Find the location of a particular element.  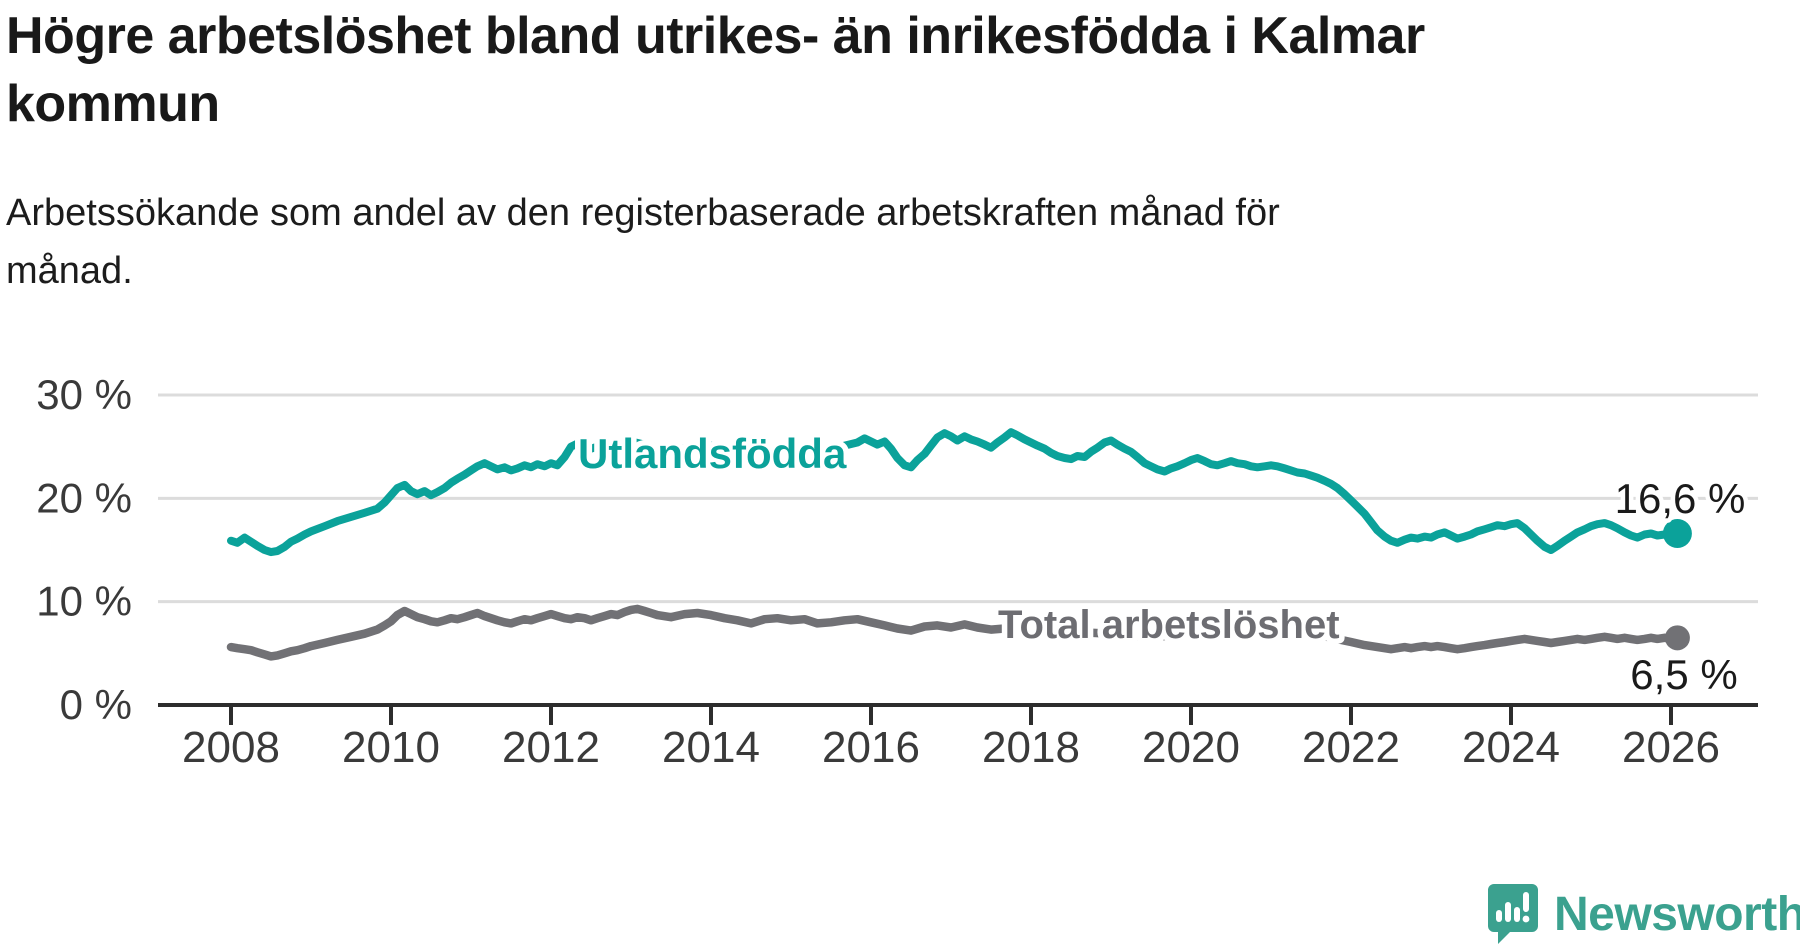

y-tick-label: 30 % is located at coordinates (84, 394).